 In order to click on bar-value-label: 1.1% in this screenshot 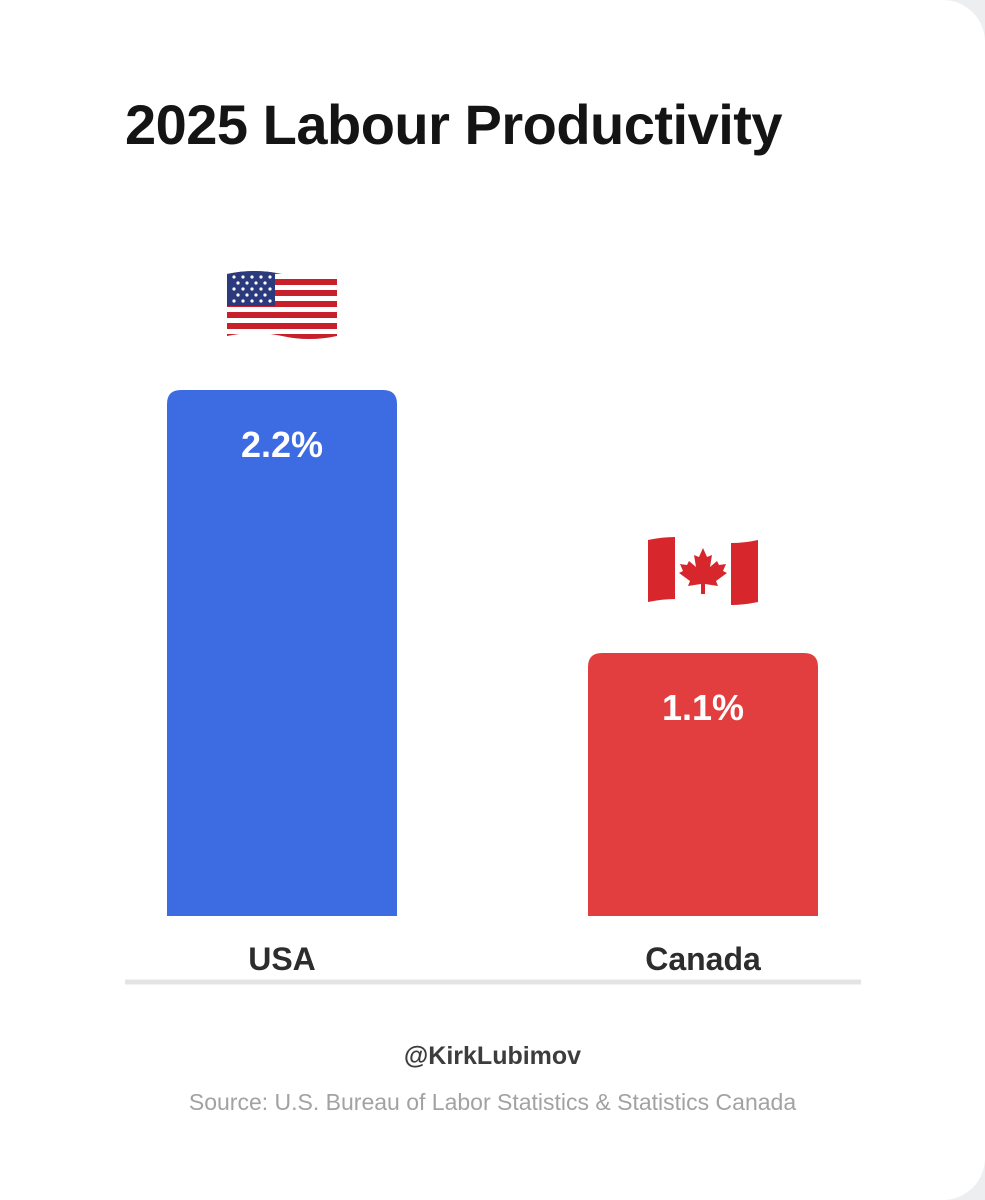, I will do `click(703, 707)`.